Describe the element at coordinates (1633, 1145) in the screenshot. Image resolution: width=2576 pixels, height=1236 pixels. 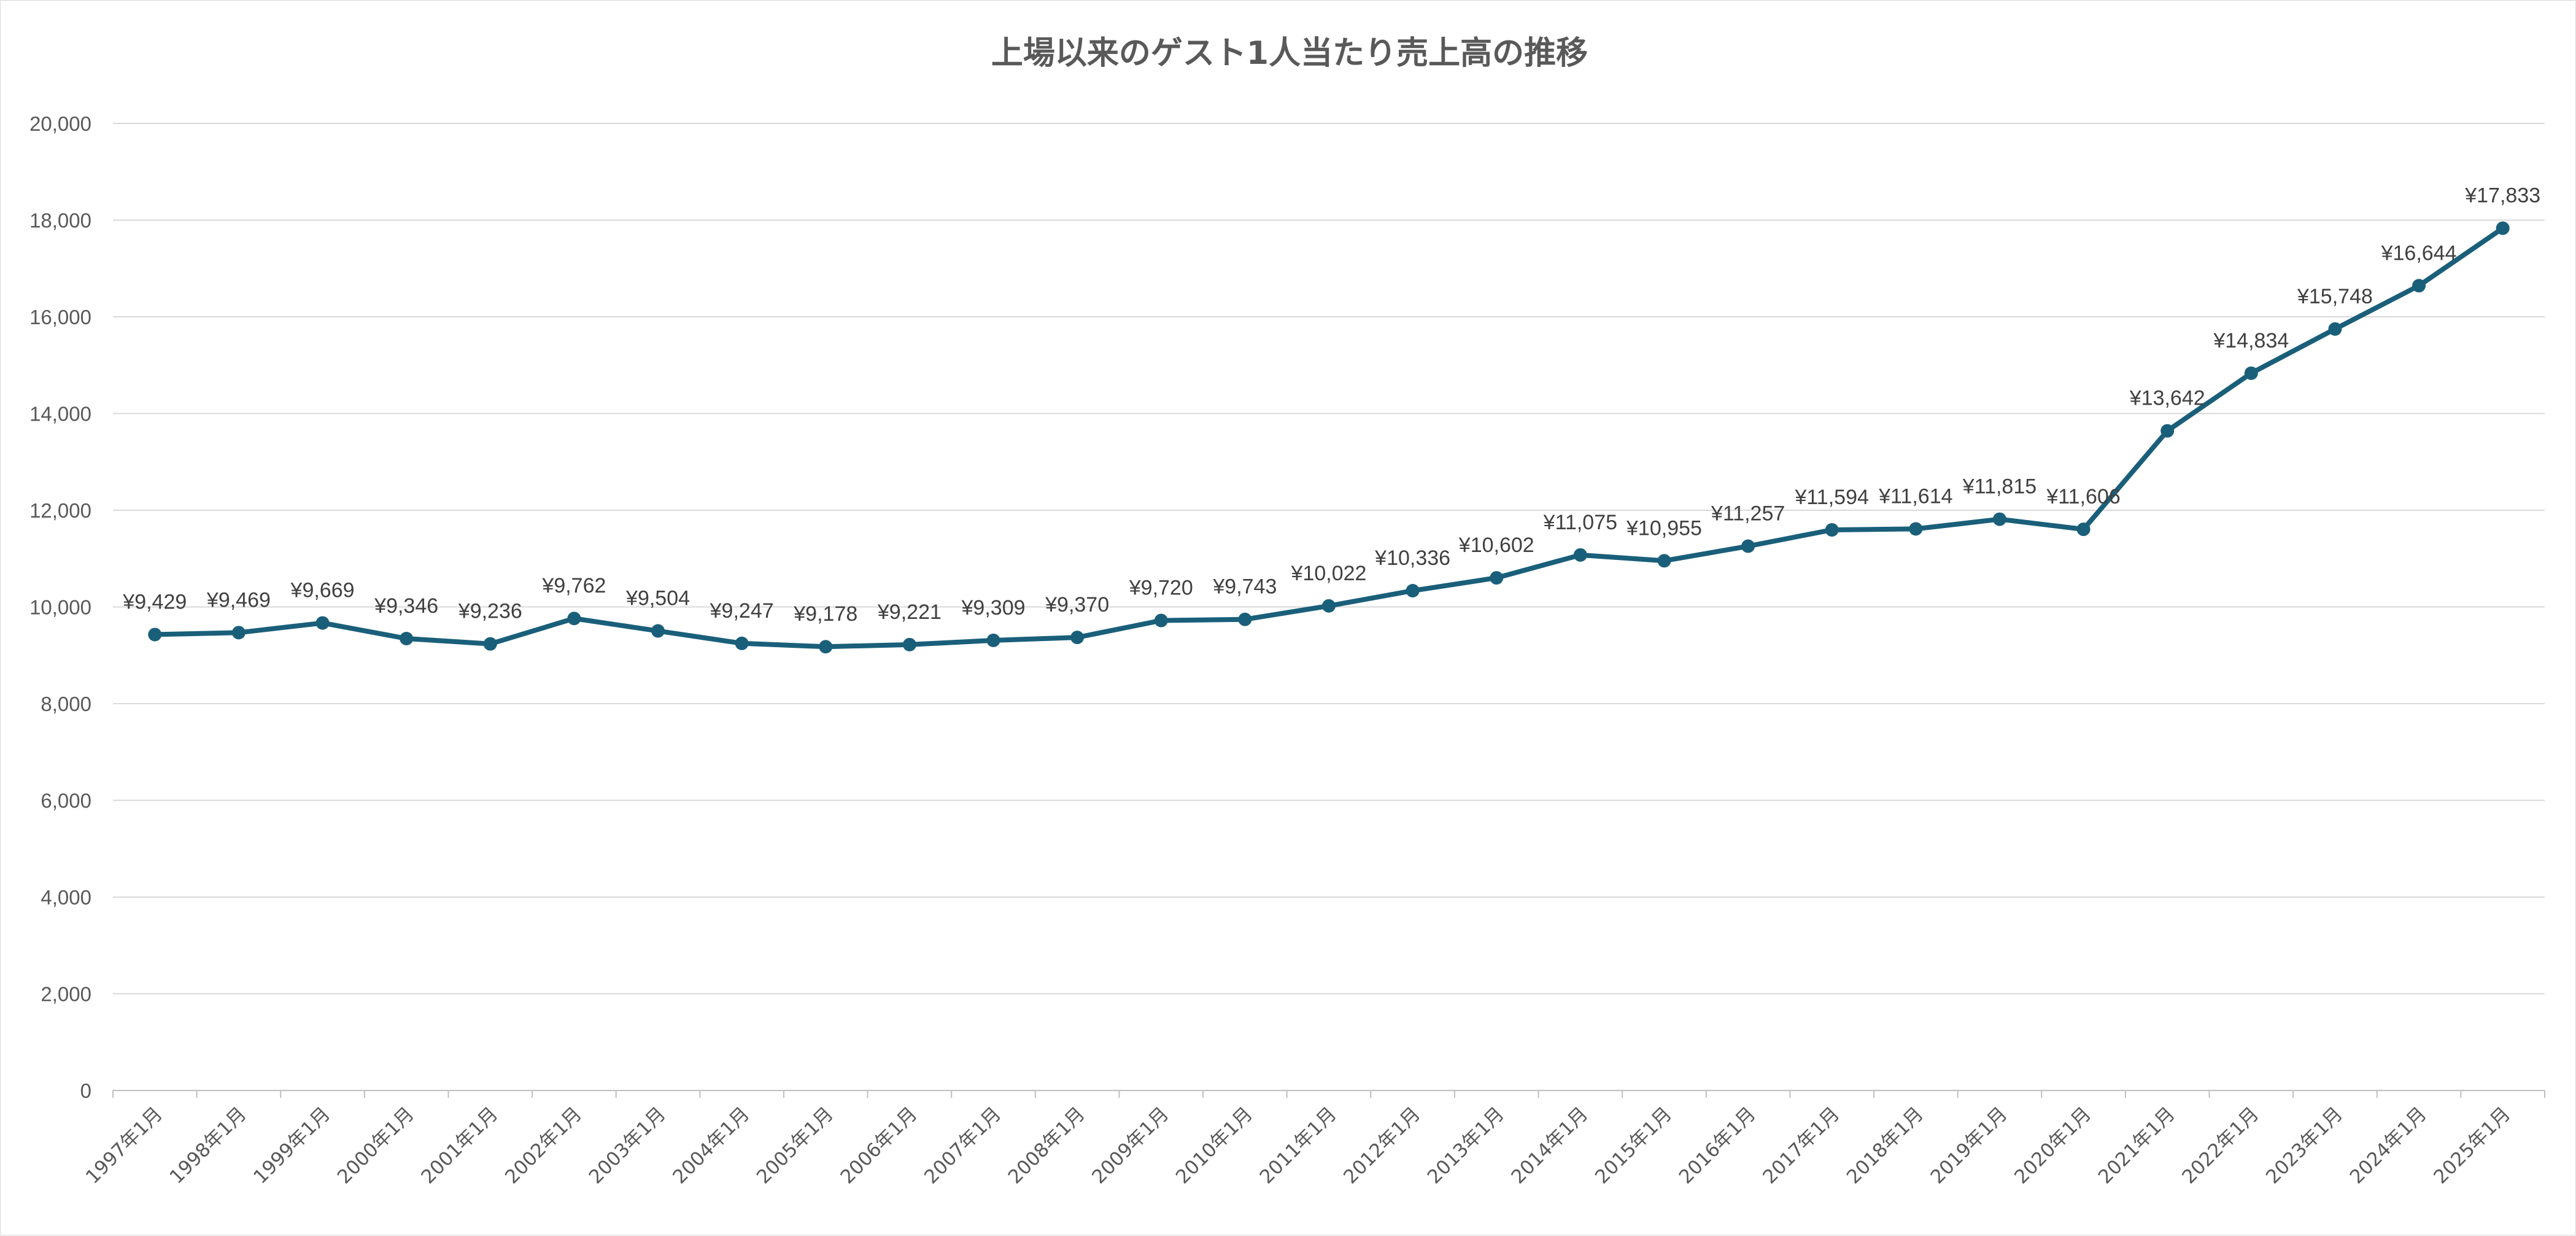
I see `x-tick-label: 2015年1月` at that location.